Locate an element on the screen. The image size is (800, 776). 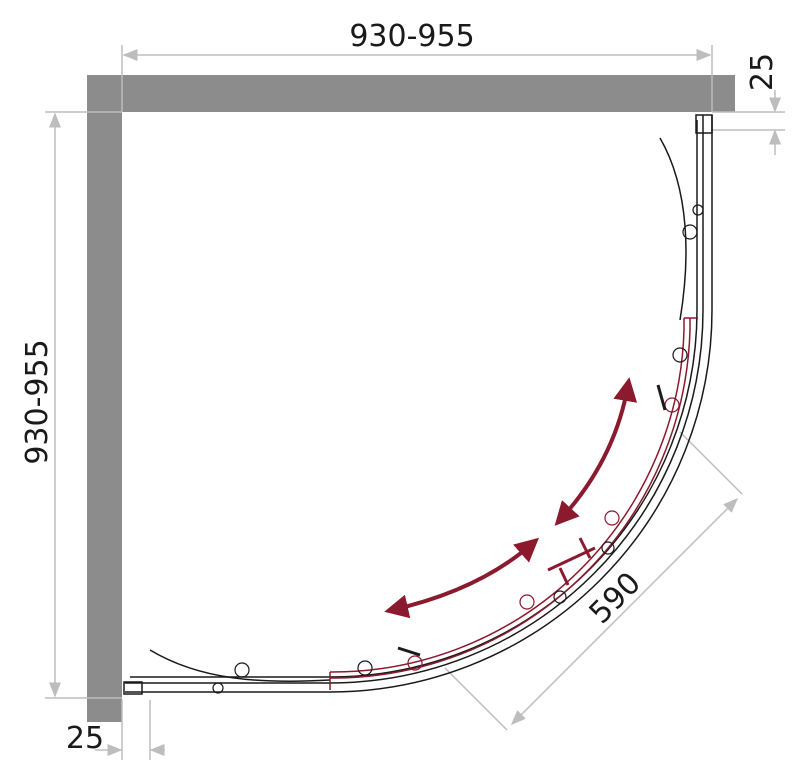
bottom-offset-dimension is located at coordinates (130, 730).